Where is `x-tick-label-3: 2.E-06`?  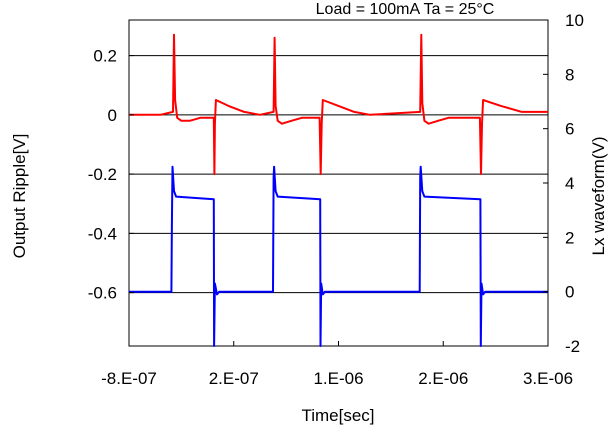 x-tick-label-3: 2.E-06 is located at coordinates (443, 378).